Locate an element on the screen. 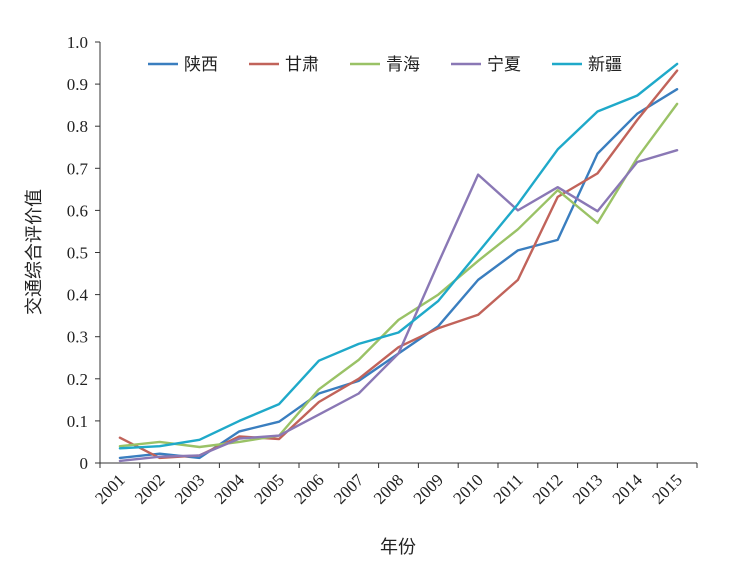 The height and width of the screenshot is (575, 736). y-tick-label: 0.4 is located at coordinates (78, 295).